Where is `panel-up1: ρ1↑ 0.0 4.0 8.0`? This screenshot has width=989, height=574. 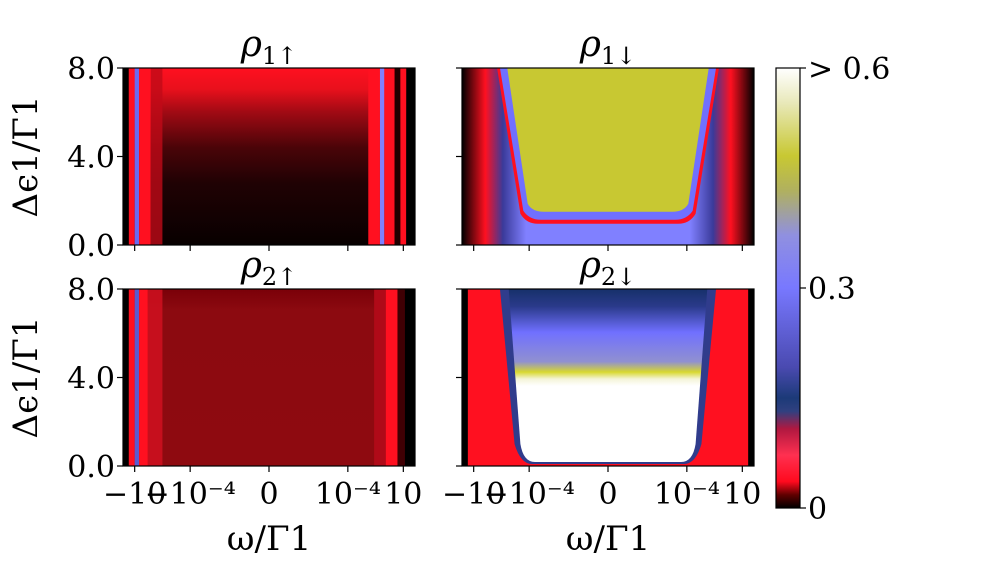 panel-up1: ρ1↑ 0.0 4.0 8.0 is located at coordinates (241, 144).